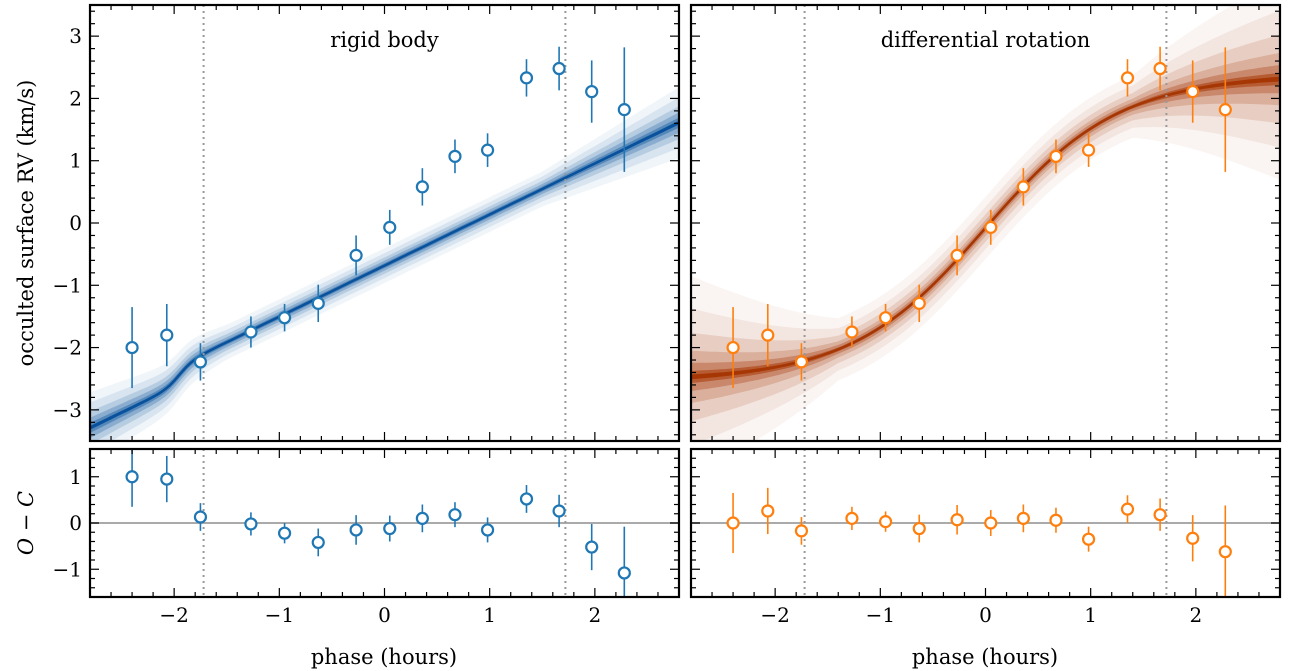  I want to click on y-axis-label: occulted surface RV (km/s), so click(26, 223).